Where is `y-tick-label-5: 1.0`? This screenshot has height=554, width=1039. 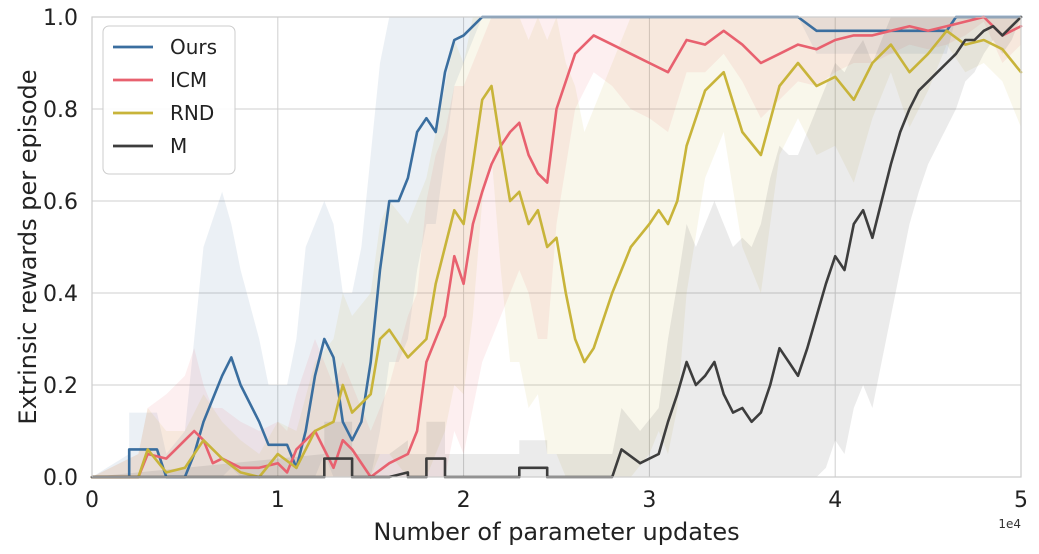 y-tick-label-5: 1.0 is located at coordinates (60, 18).